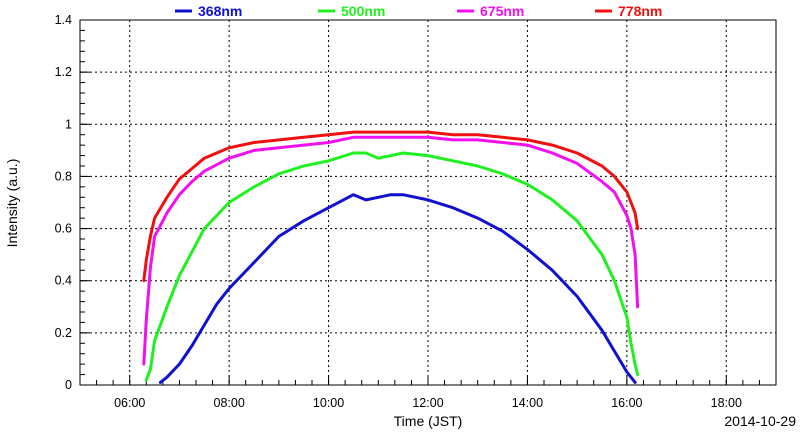 This screenshot has width=800, height=434. I want to click on legend-label-778nm: 778nm, so click(640, 11).